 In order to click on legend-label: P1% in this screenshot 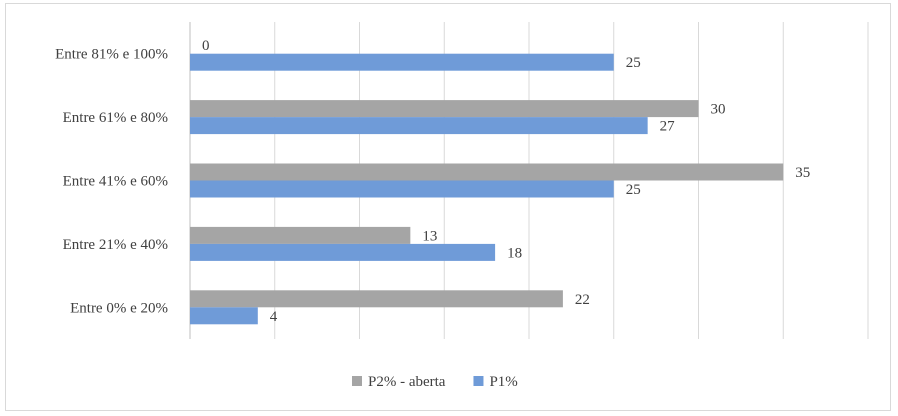, I will do `click(503, 382)`.